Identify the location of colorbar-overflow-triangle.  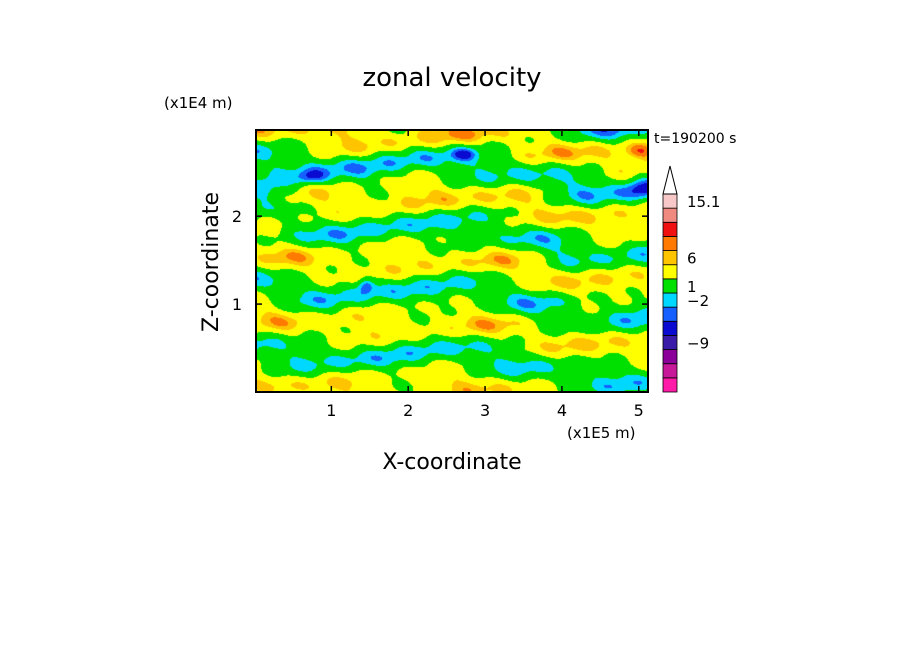
(670, 180).